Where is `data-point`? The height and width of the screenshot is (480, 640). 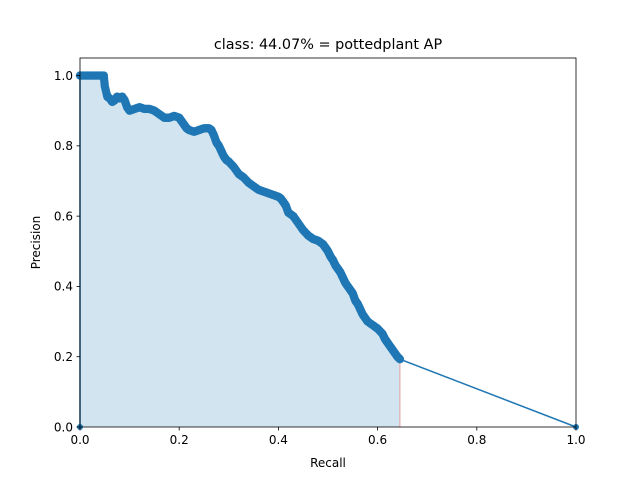 data-point is located at coordinates (400, 359).